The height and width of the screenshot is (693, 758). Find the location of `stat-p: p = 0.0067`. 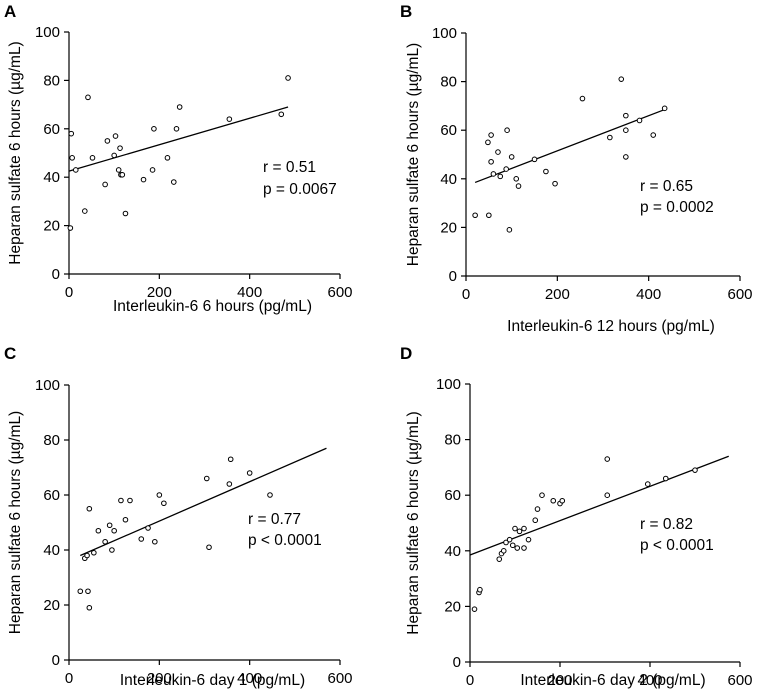

stat-p: p = 0.0067 is located at coordinates (300, 189).